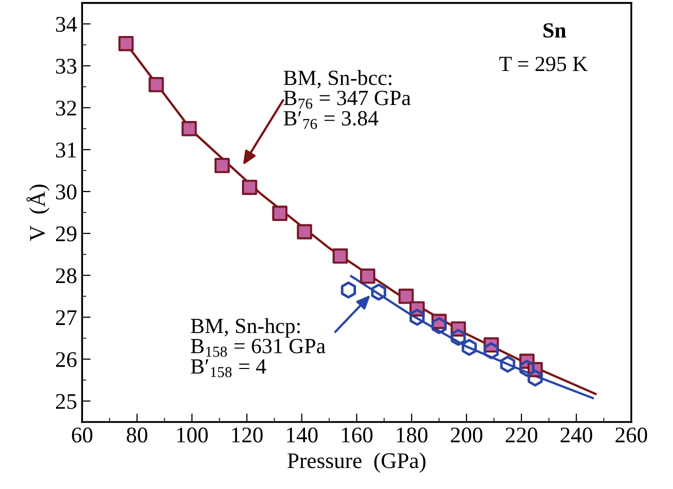 Image resolution: width=673 pixels, height=489 pixels. I want to click on x-tick-label: 140, so click(302, 435).